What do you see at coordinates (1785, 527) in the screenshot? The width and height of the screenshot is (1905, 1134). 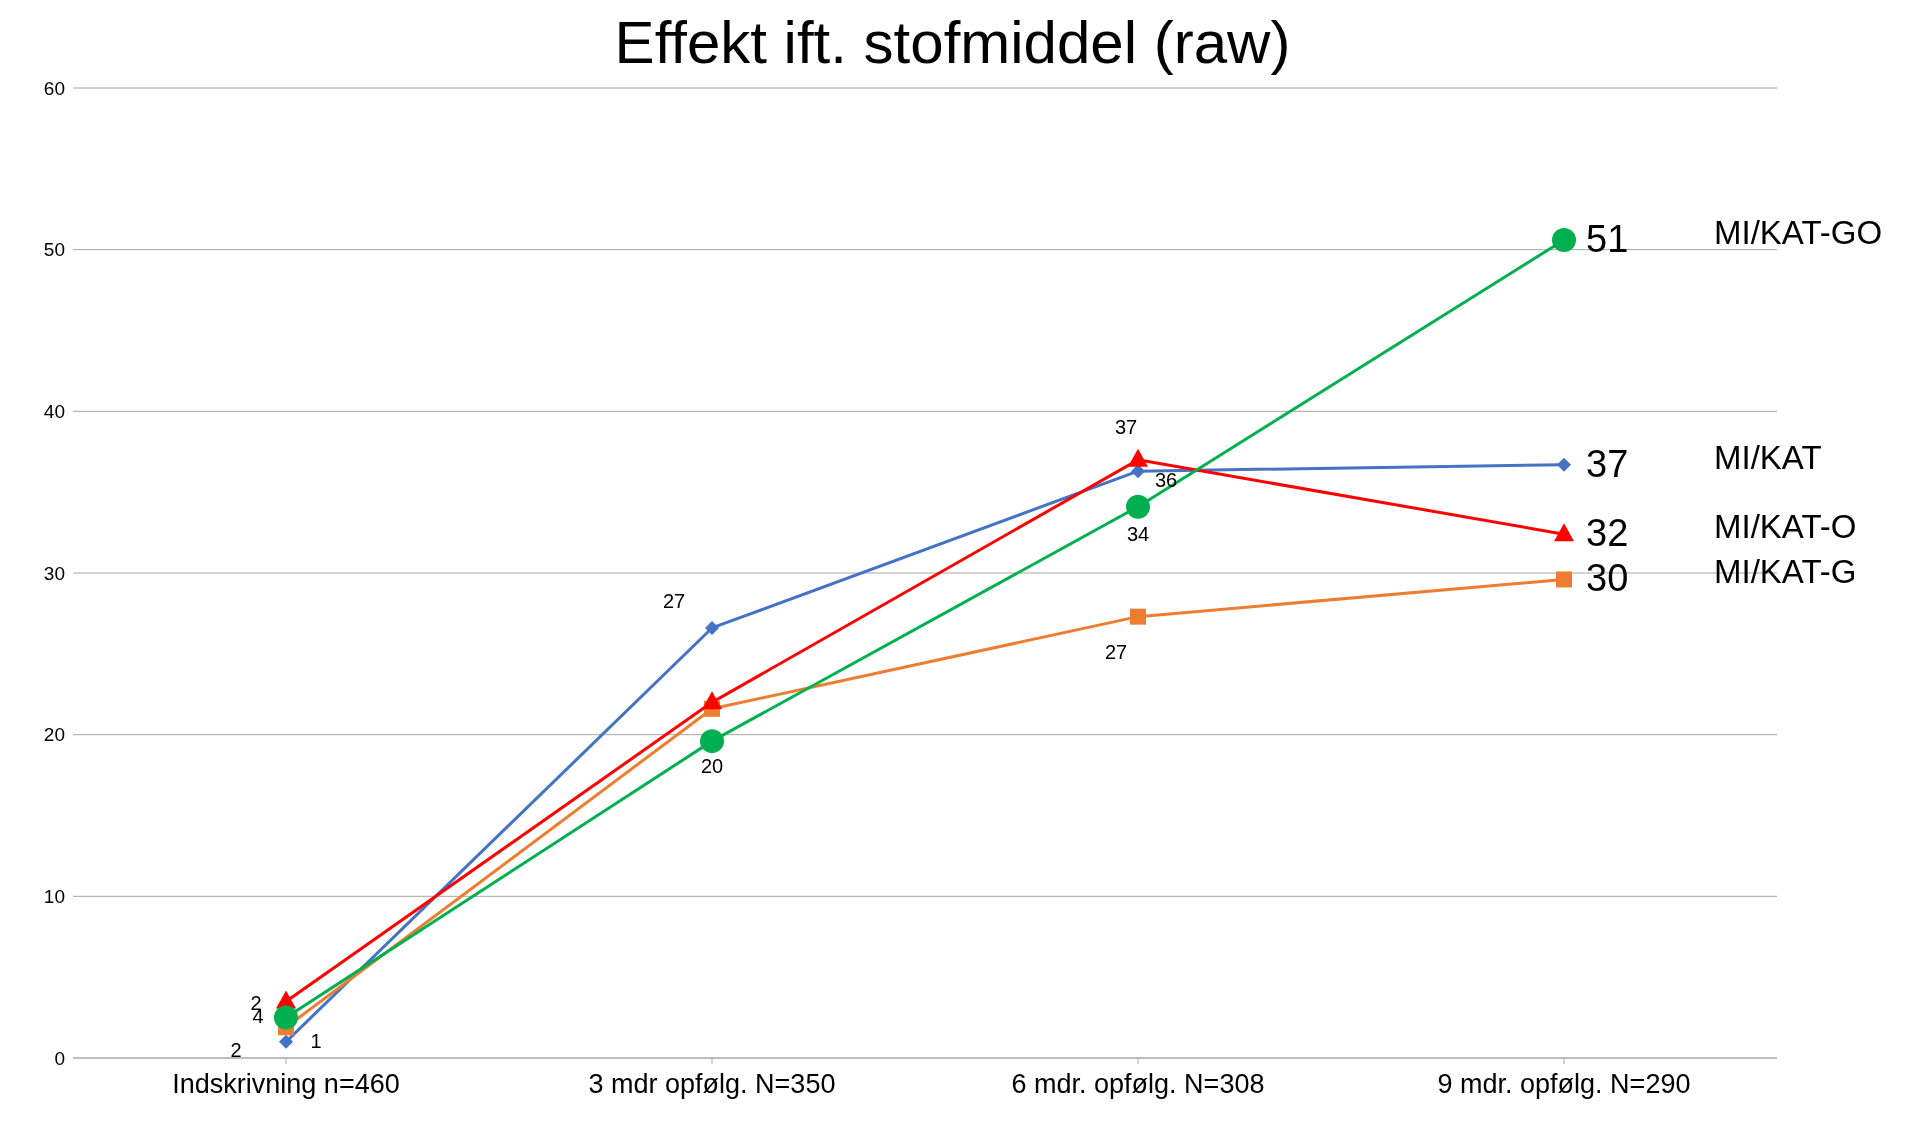 I see `text: MI/KAT-O` at bounding box center [1785, 527].